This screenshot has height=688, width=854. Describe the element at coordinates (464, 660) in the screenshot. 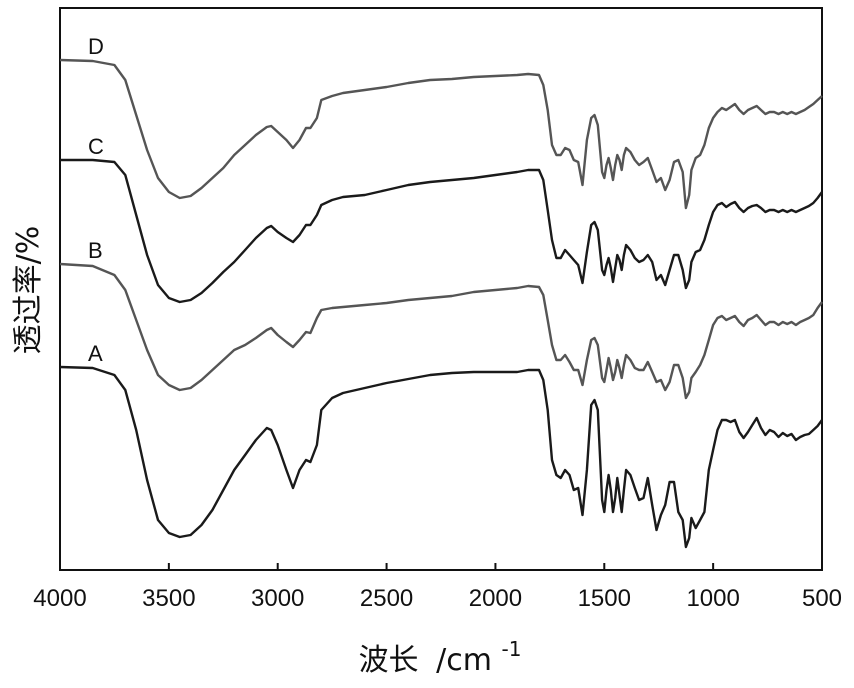

I see `x-axis-title-unit: /cm` at that location.